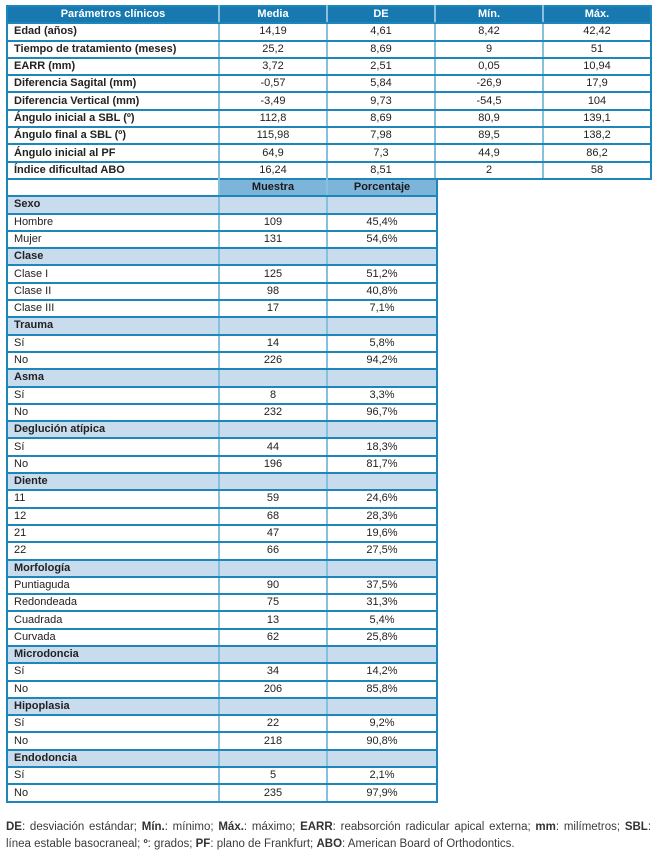  I want to click on item-row: No 226 94,2%, so click(222, 360).